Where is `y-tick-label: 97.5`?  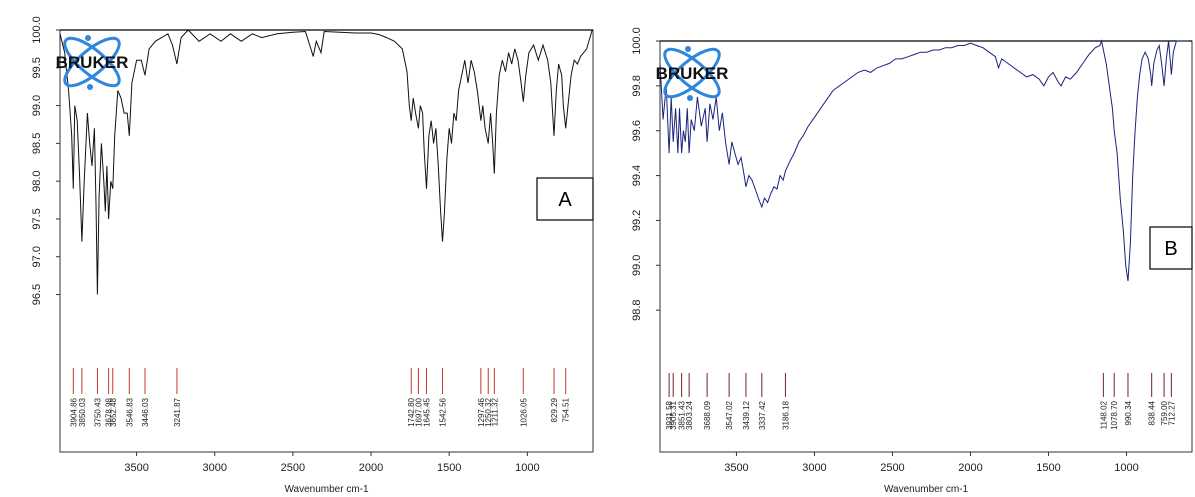
y-tick-label: 97.5 is located at coordinates (37, 218).